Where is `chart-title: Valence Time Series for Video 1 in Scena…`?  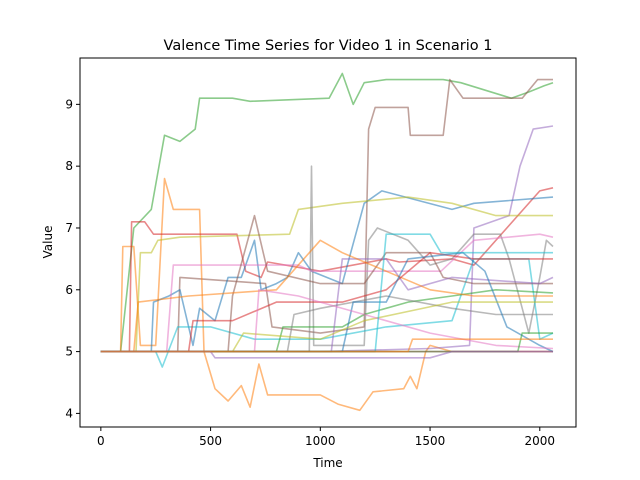
chart-title: Valence Time Series for Video 1 in Scena… is located at coordinates (328, 46).